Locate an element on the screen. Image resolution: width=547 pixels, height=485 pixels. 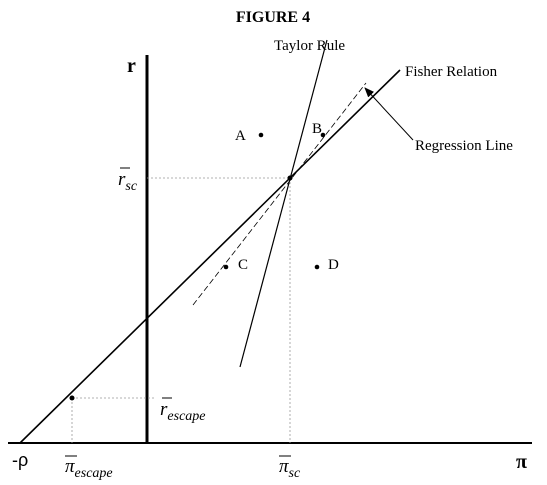
regression-line is located at coordinates (279, 194).